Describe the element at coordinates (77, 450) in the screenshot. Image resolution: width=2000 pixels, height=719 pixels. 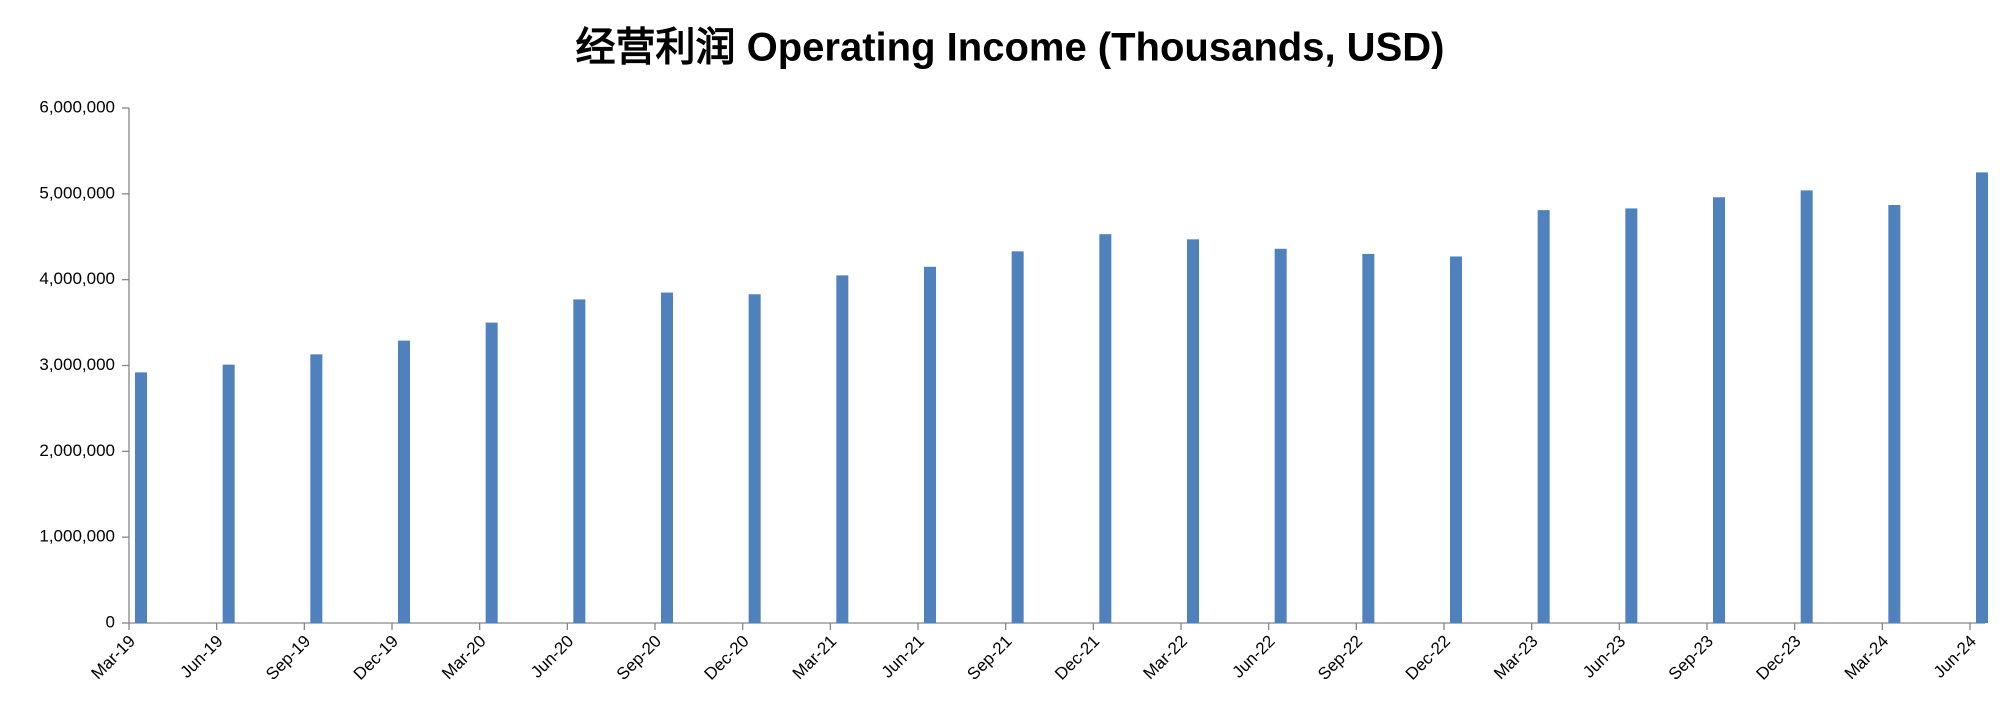
I see `y-tick-label: 2,000,000` at that location.